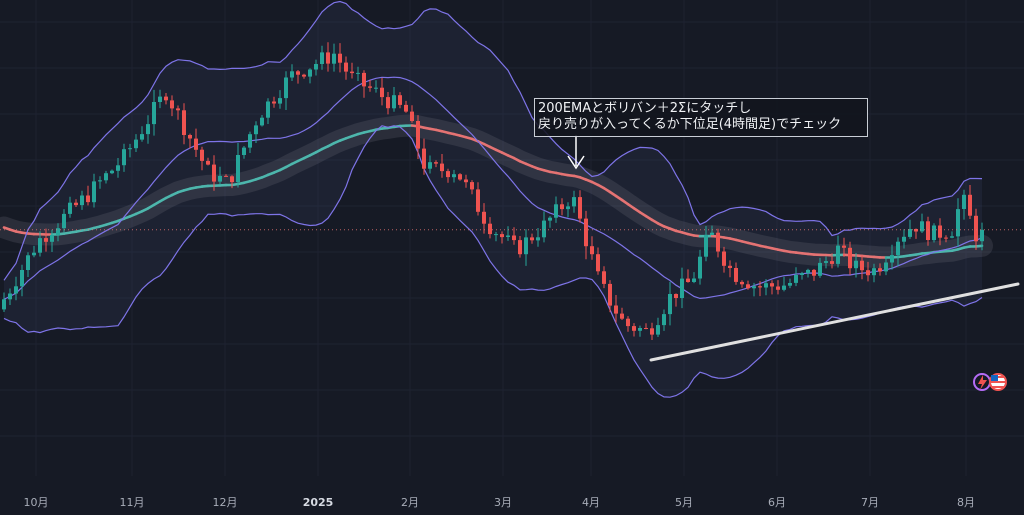  I want to click on x-tick-label: 8月, so click(966, 502).